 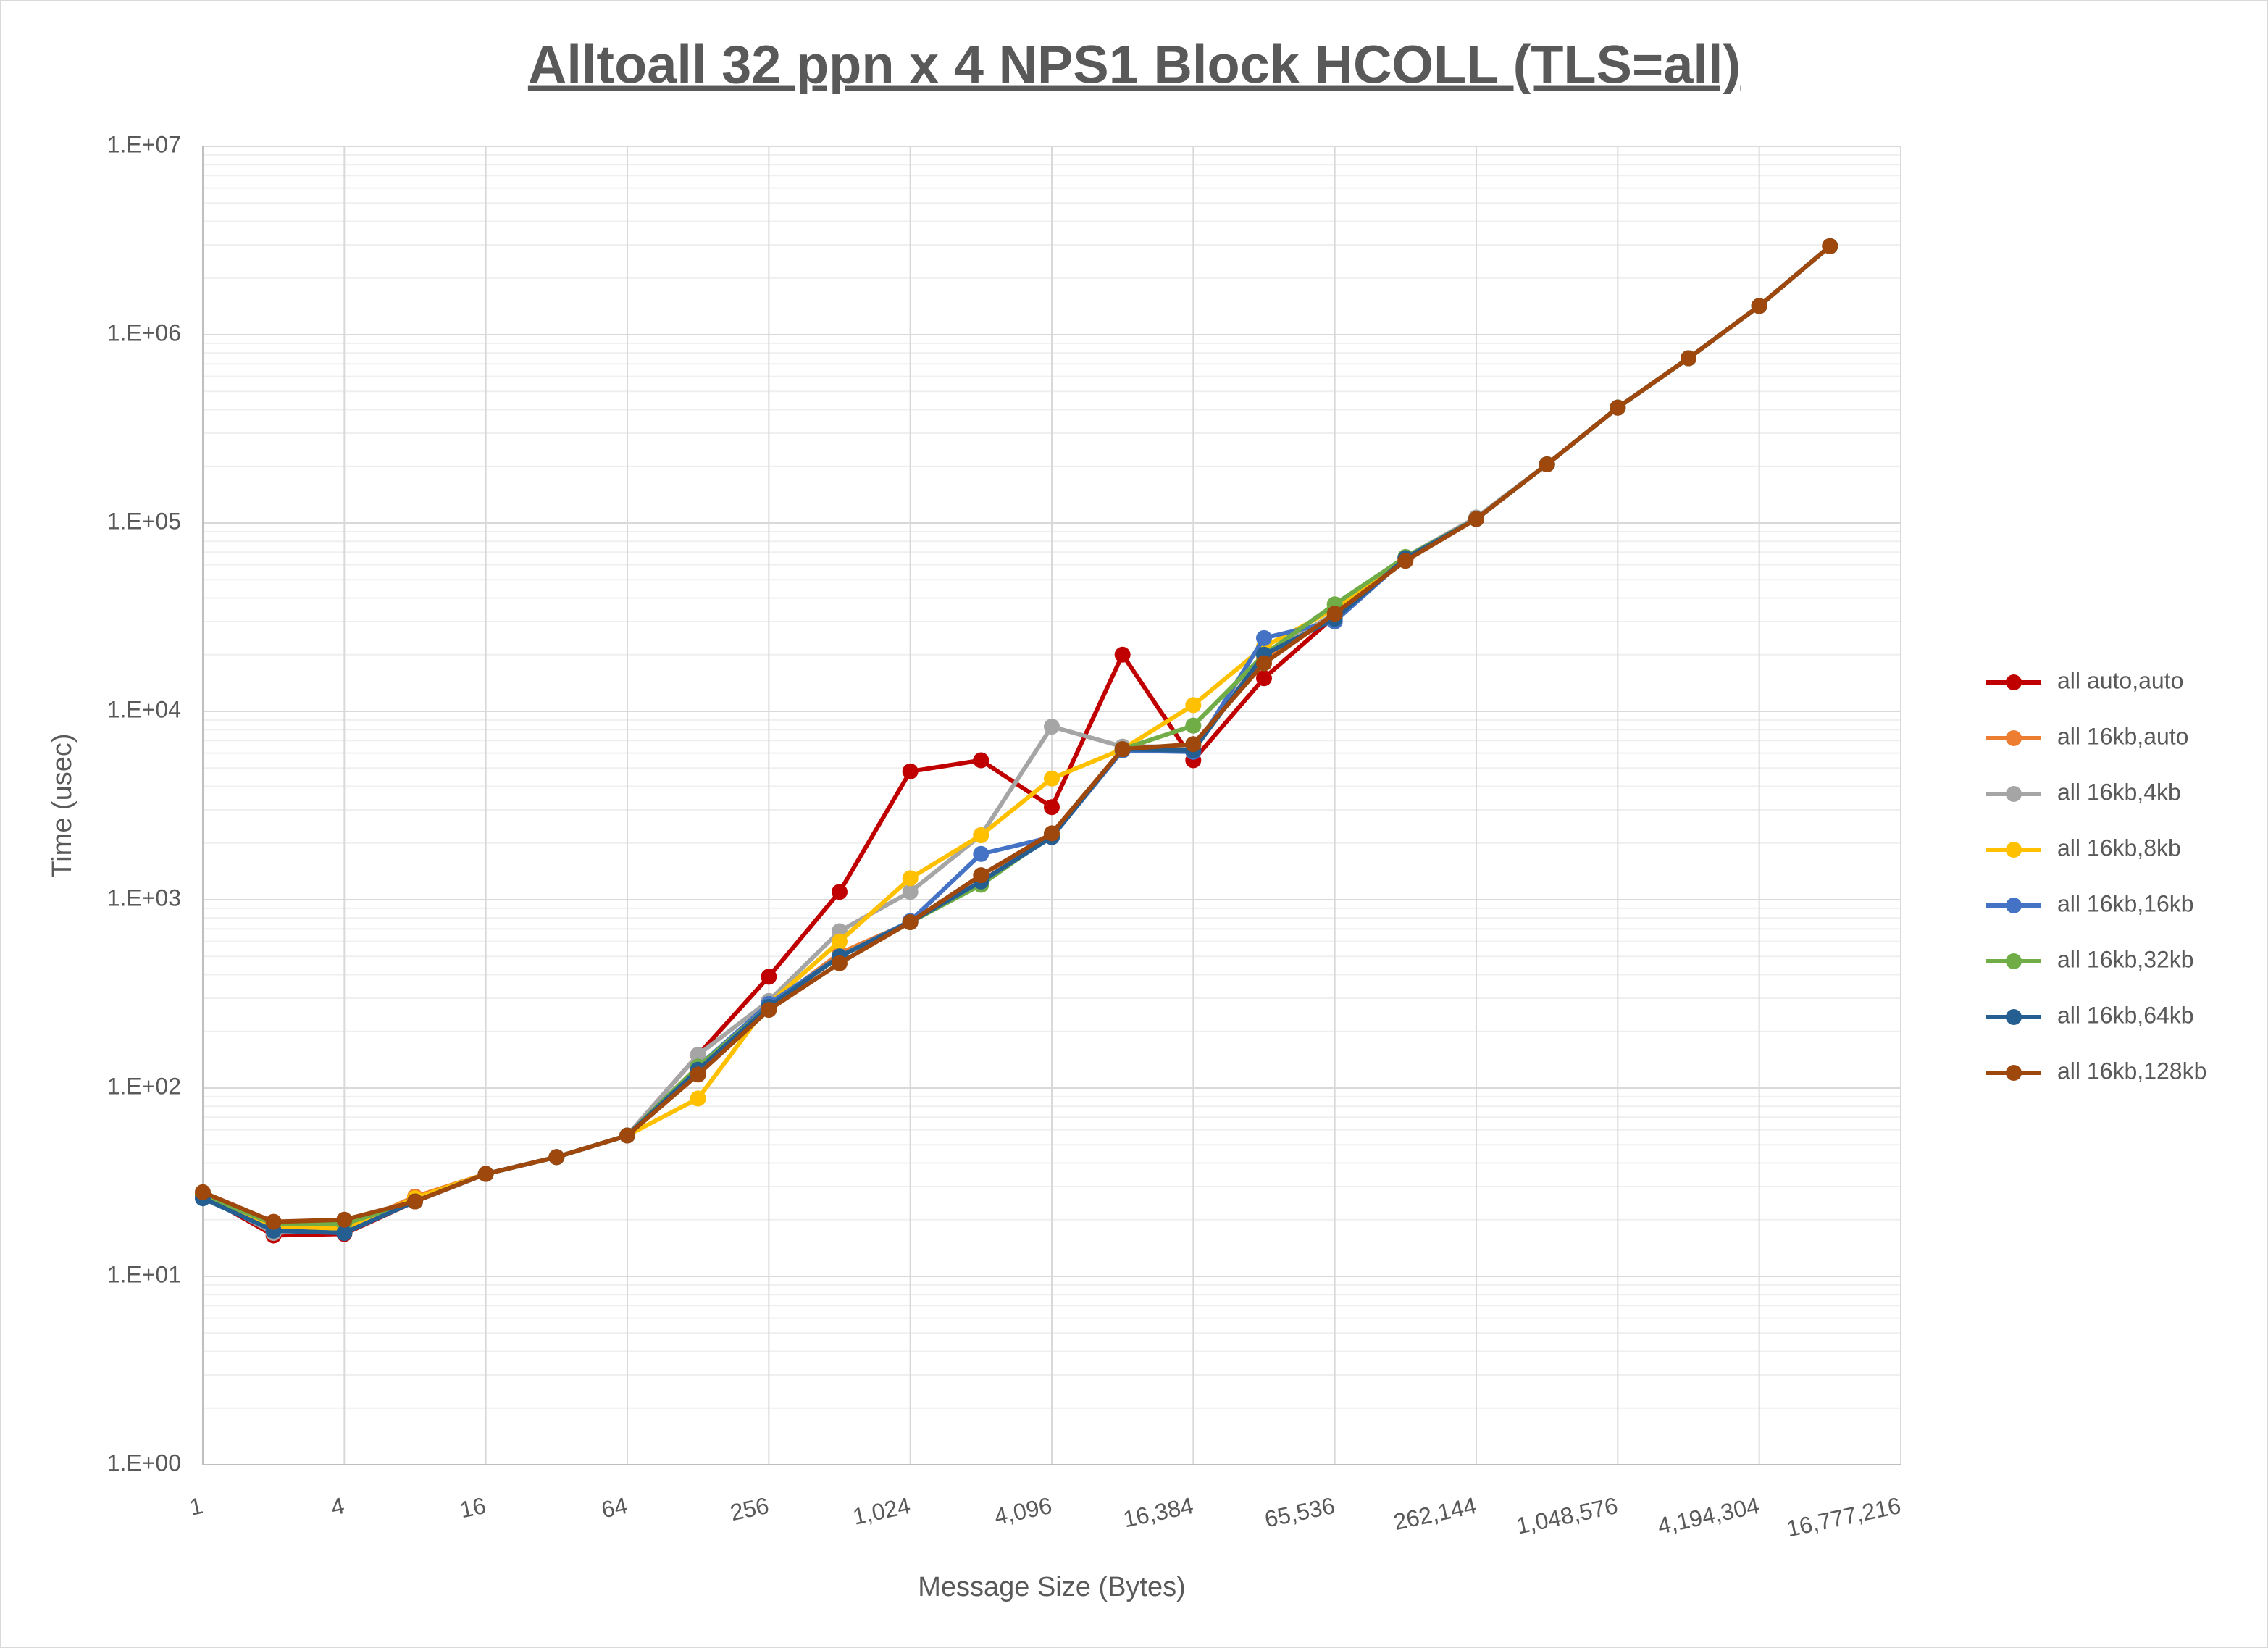 What do you see at coordinates (2123, 736) in the screenshot?
I see `legend-label: all 16kb,auto` at bounding box center [2123, 736].